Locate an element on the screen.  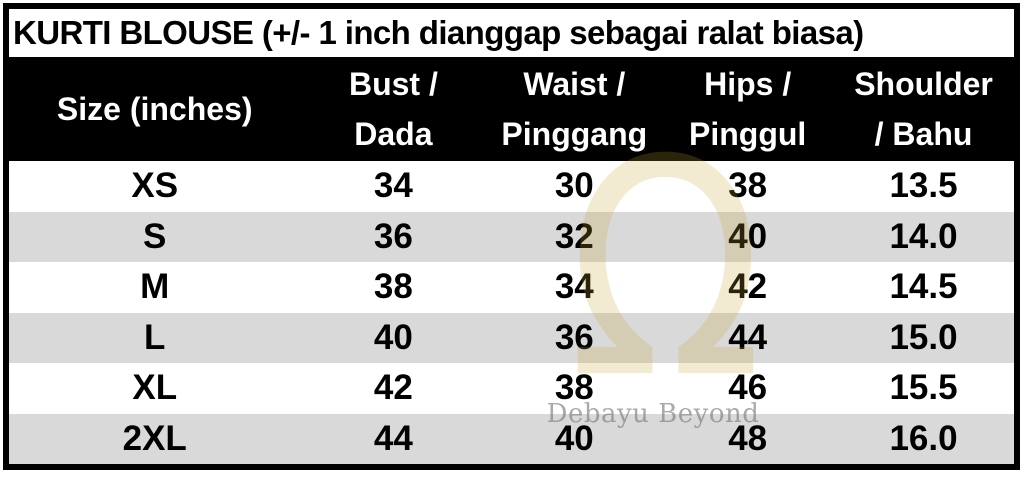
header-shoulder-line1: Shoulder is located at coordinates (923, 84).